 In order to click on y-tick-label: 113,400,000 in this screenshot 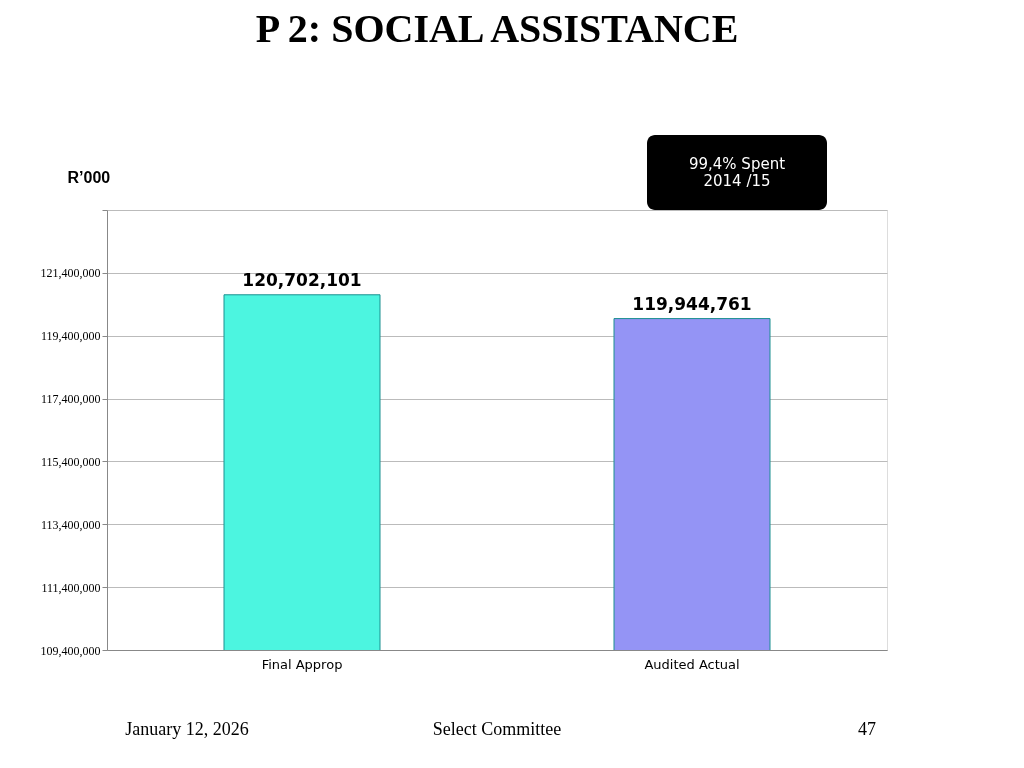, I will do `click(70, 524)`.